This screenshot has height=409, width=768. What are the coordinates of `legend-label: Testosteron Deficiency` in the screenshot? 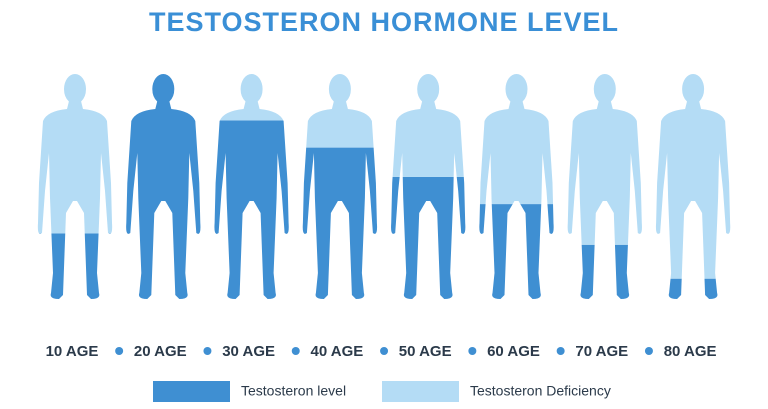 It's located at (540, 391).